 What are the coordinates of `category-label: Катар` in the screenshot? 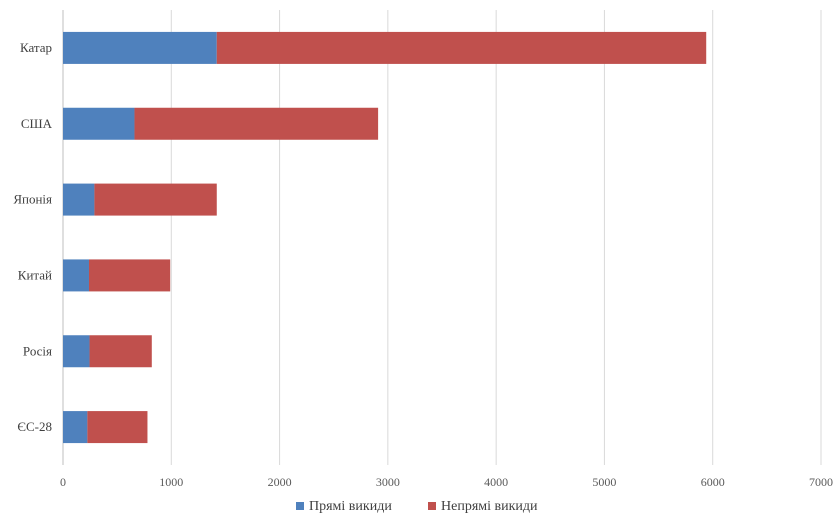 It's located at (36, 47).